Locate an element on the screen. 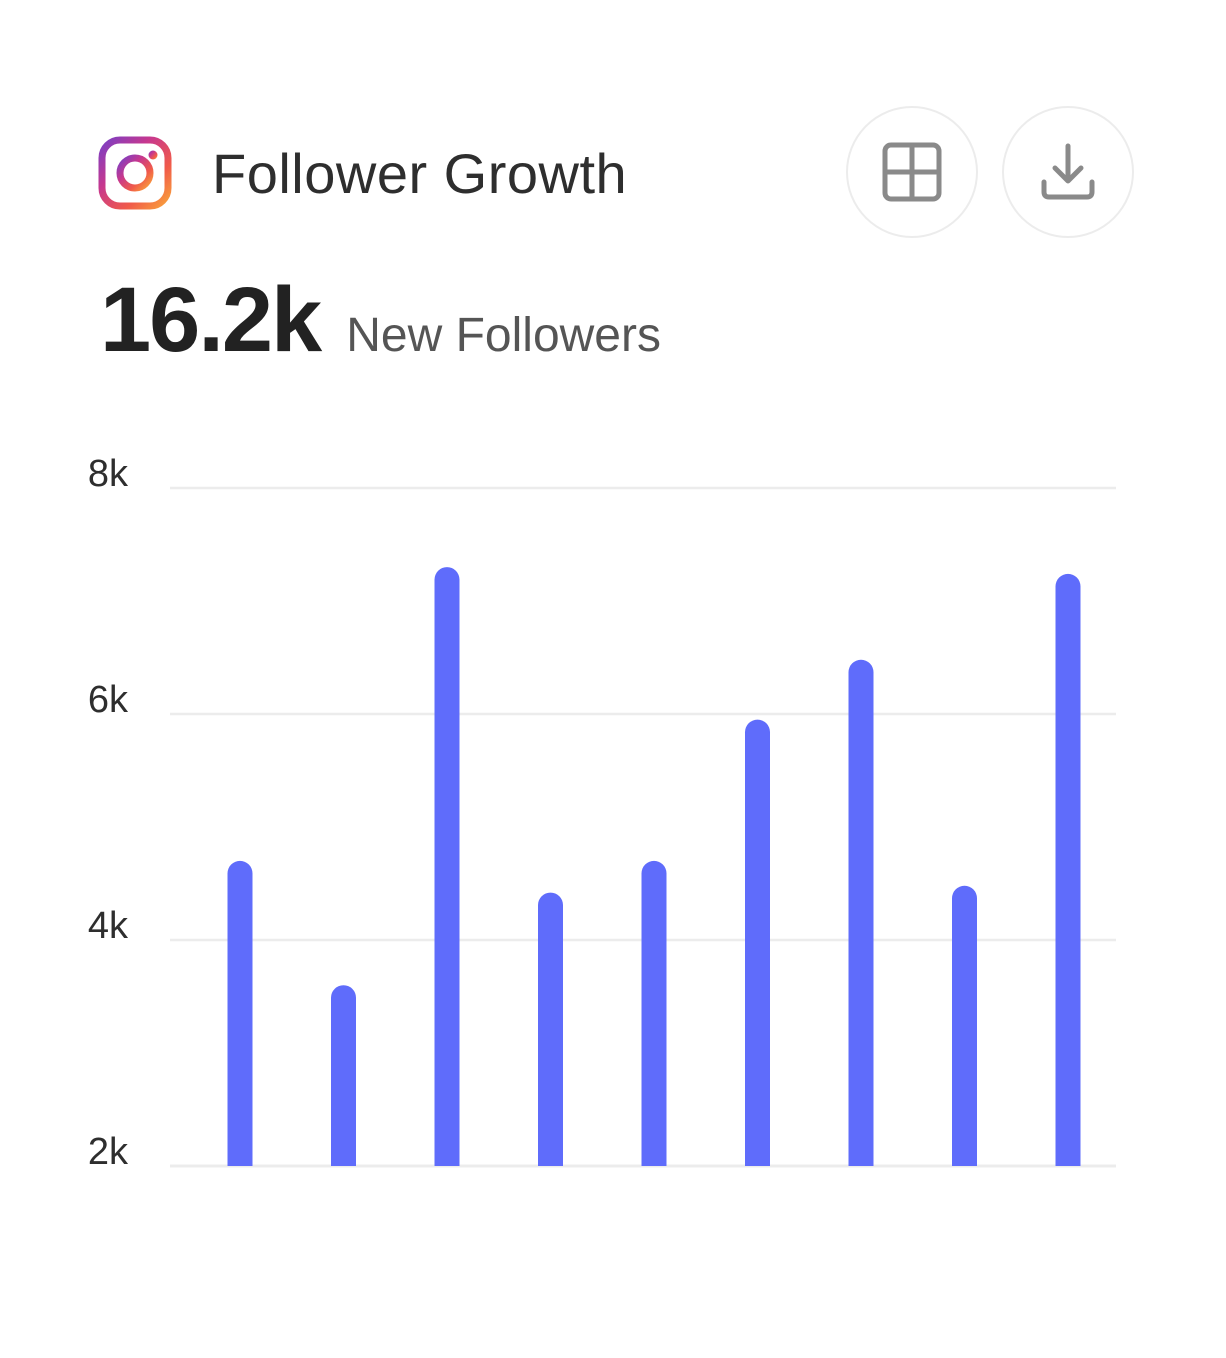 This screenshot has width=1226, height=1358. download-icon is located at coordinates (1068, 171).